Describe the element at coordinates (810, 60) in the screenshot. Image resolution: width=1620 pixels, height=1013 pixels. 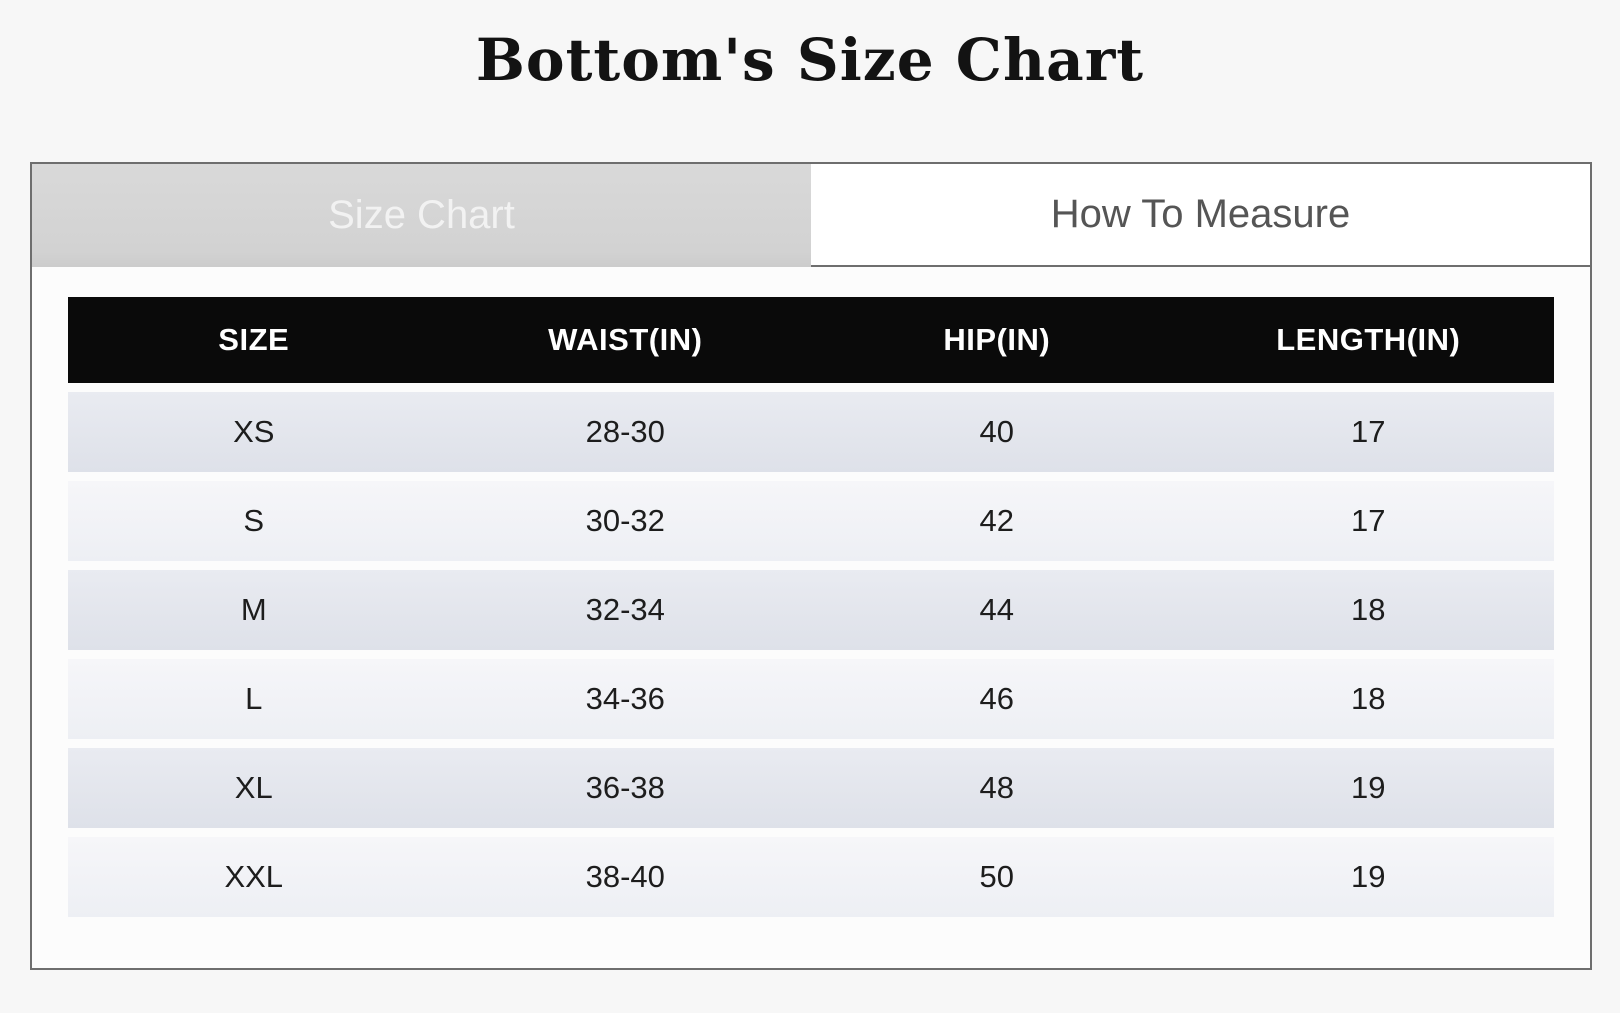
I see `page-title: Bottom's Size Chart` at that location.